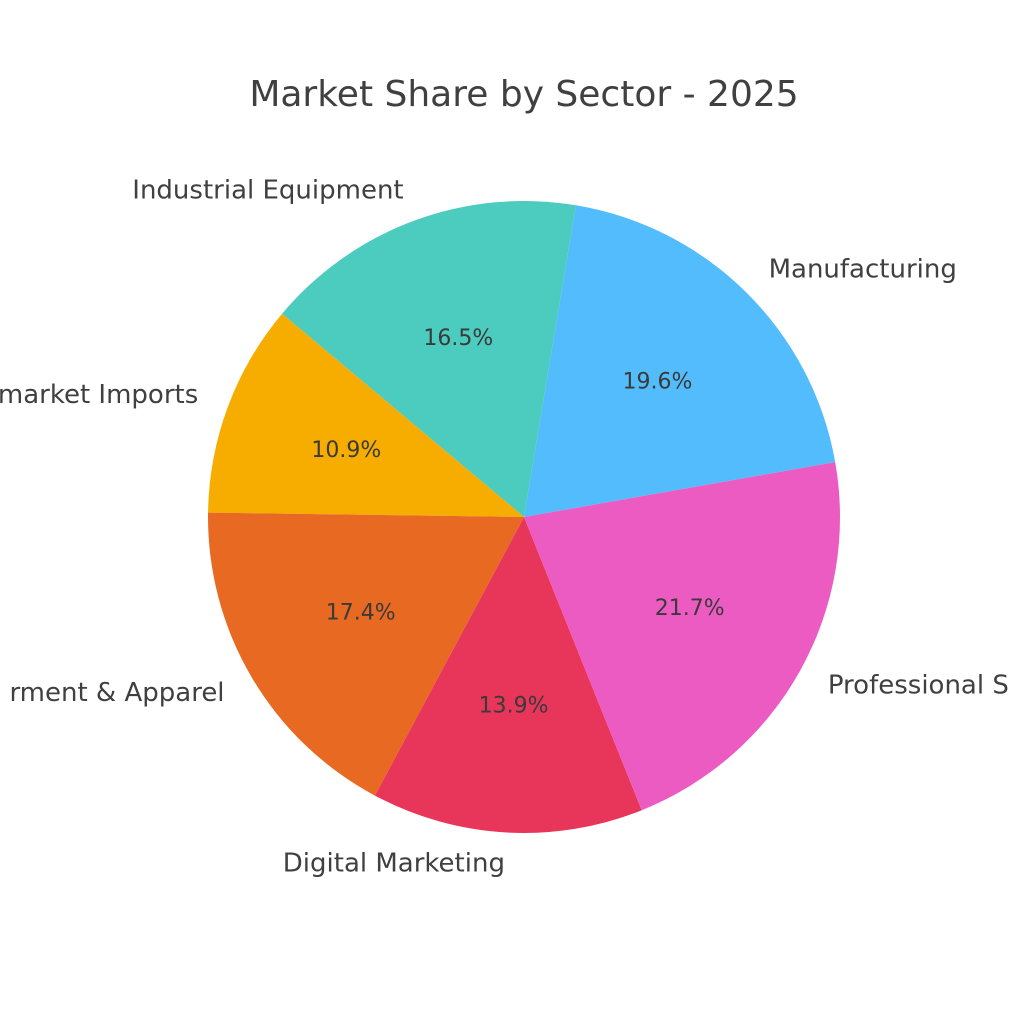  What do you see at coordinates (346, 450) in the screenshot?
I see `value-label: 10.9%` at bounding box center [346, 450].